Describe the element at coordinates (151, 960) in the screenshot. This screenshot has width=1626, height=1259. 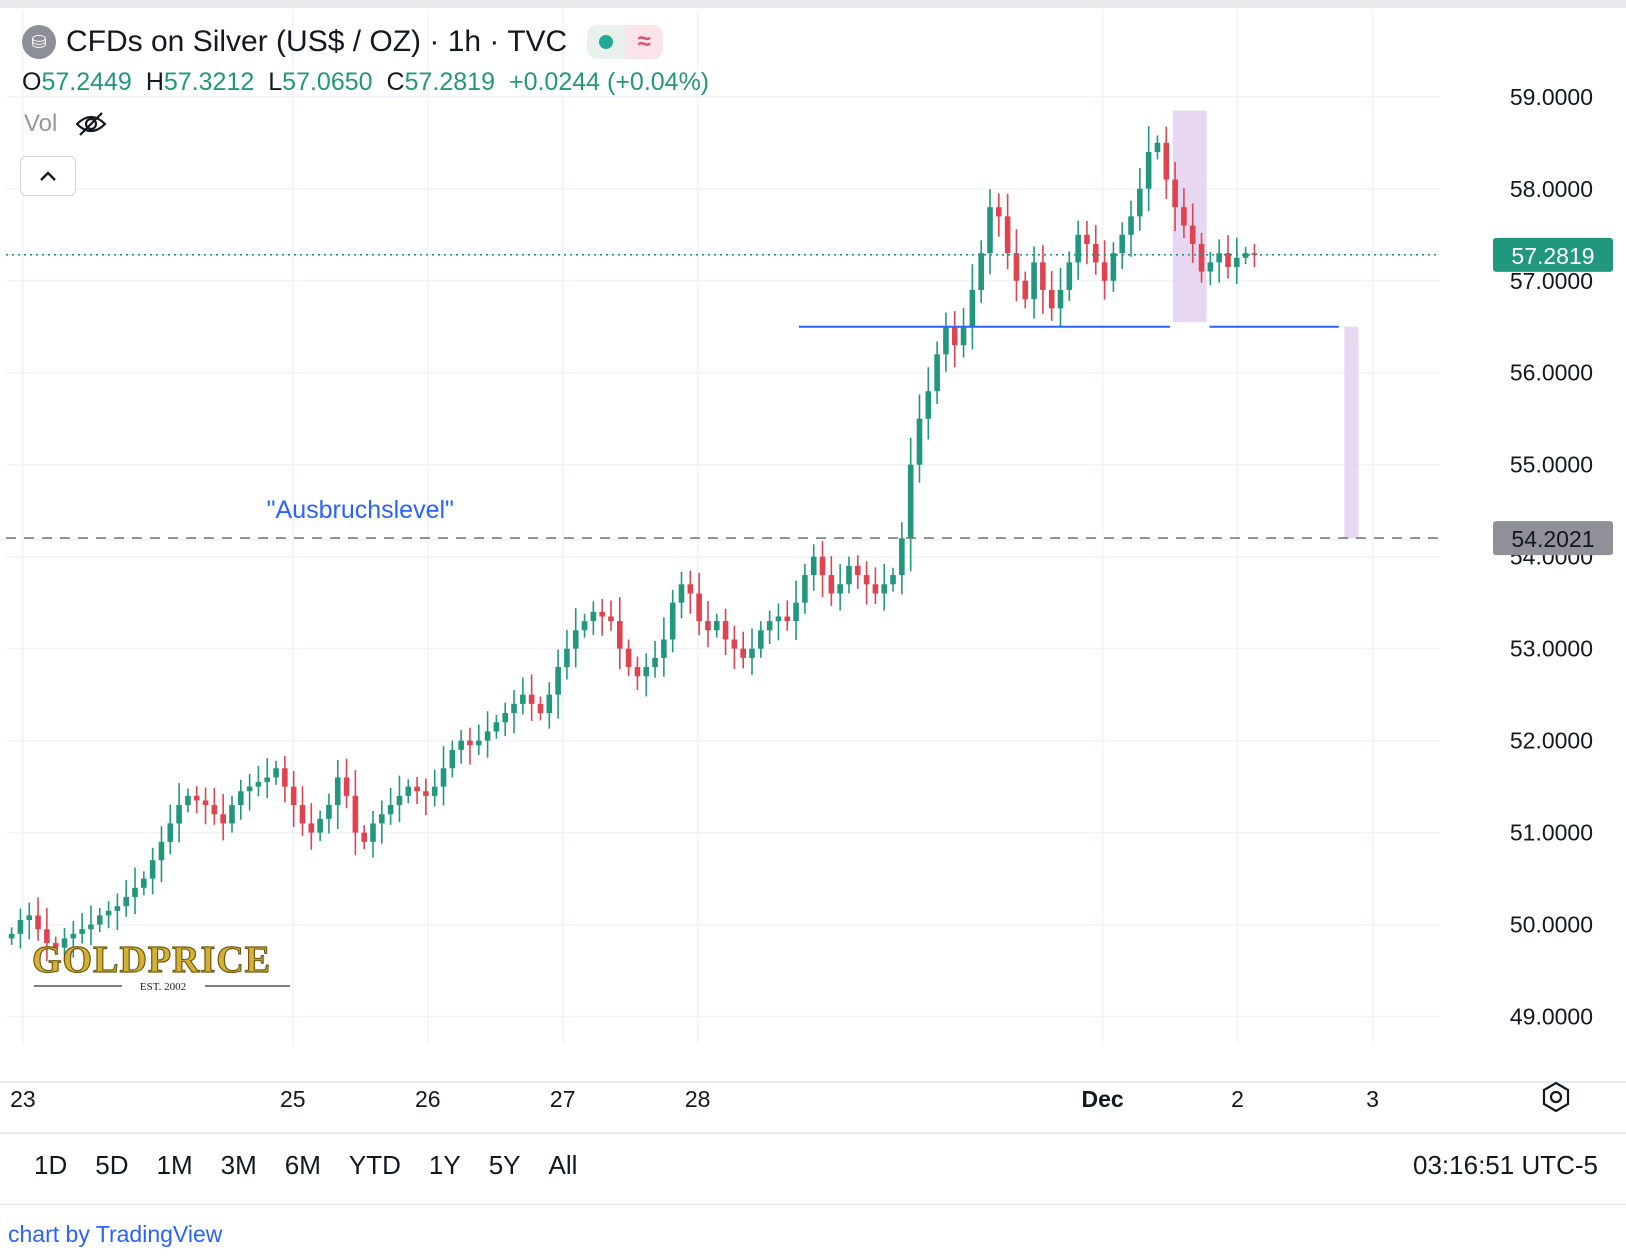
I see `watermark-brand: GOLDPRICE` at that location.